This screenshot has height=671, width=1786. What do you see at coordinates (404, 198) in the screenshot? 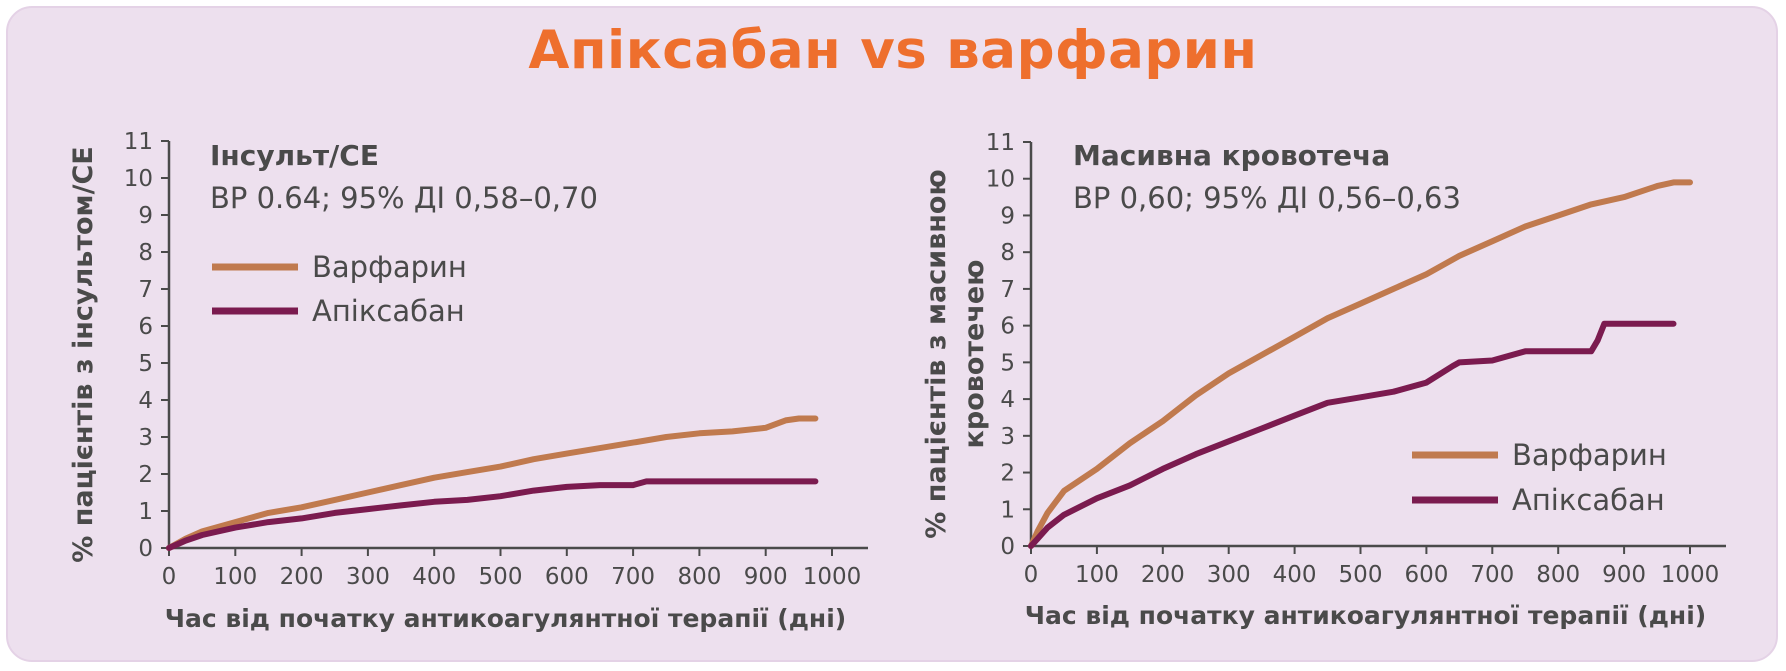
I see `panel-subtitle: ВР 0.64; 95% ДІ 0,58–0,70` at bounding box center [404, 198].